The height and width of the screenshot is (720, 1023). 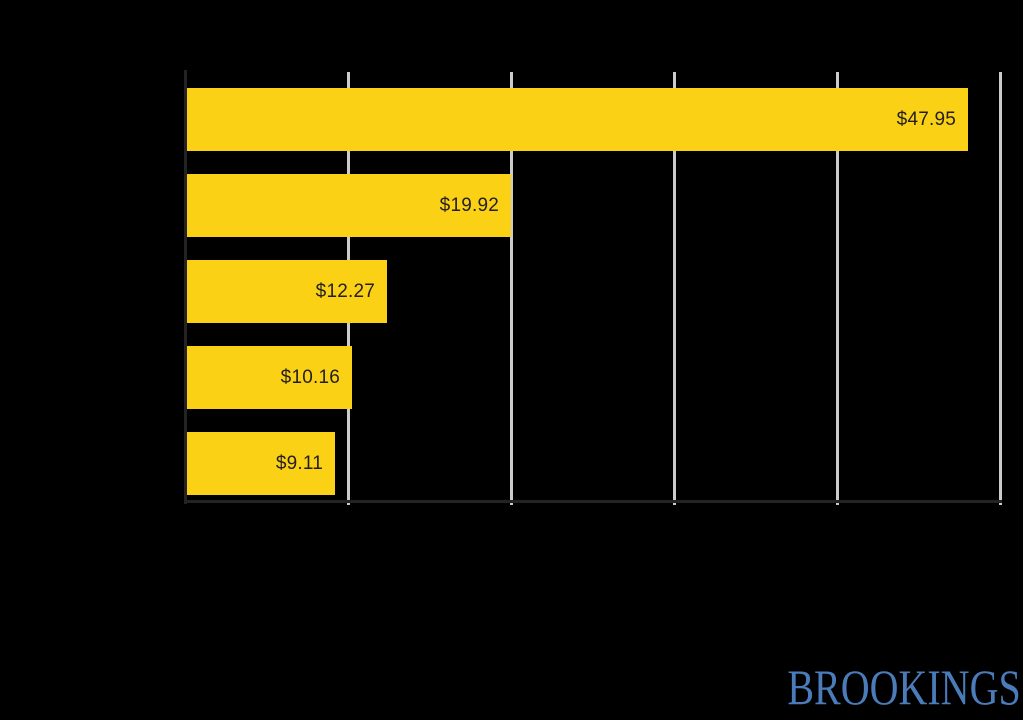 I want to click on bar-value-label: $12.27, so click(x=345, y=291).